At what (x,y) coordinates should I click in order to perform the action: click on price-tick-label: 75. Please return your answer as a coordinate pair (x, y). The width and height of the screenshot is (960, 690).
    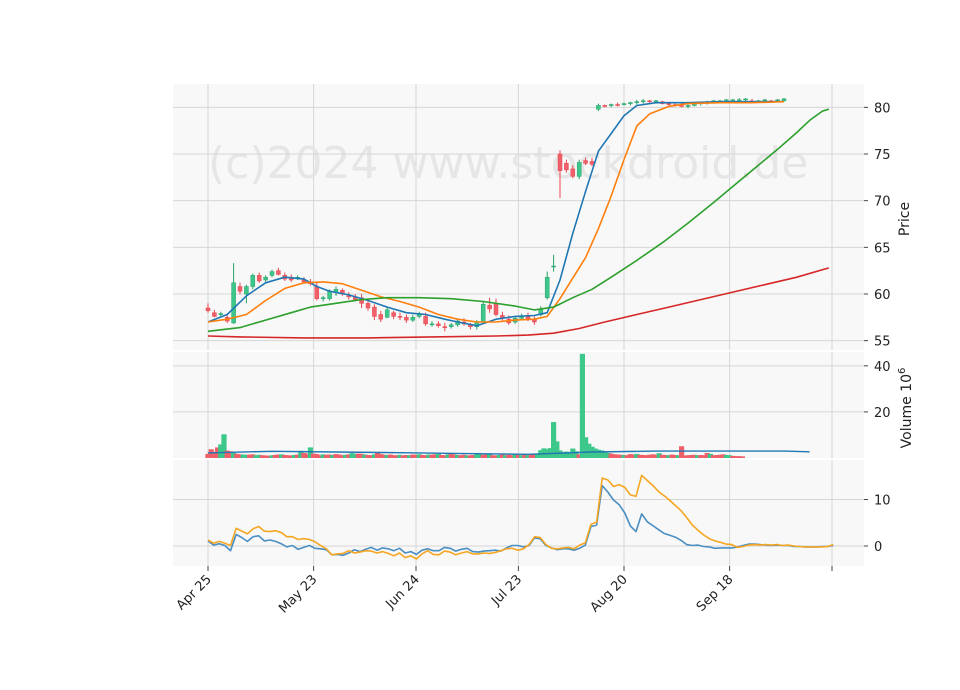
    Looking at the image, I should click on (882, 155).